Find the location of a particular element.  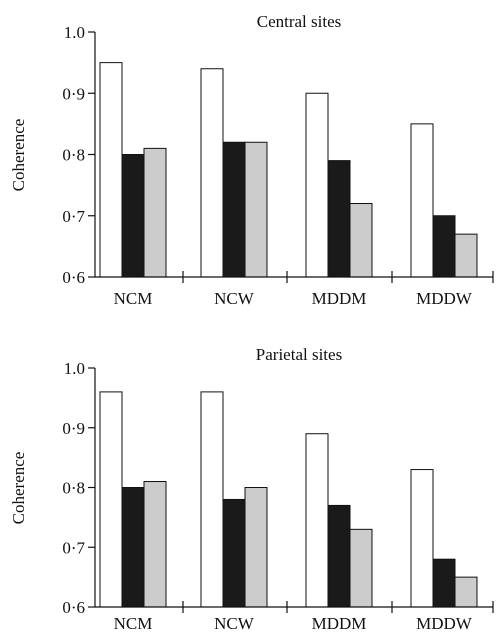

chart-title: Parietal sites is located at coordinates (299, 354).